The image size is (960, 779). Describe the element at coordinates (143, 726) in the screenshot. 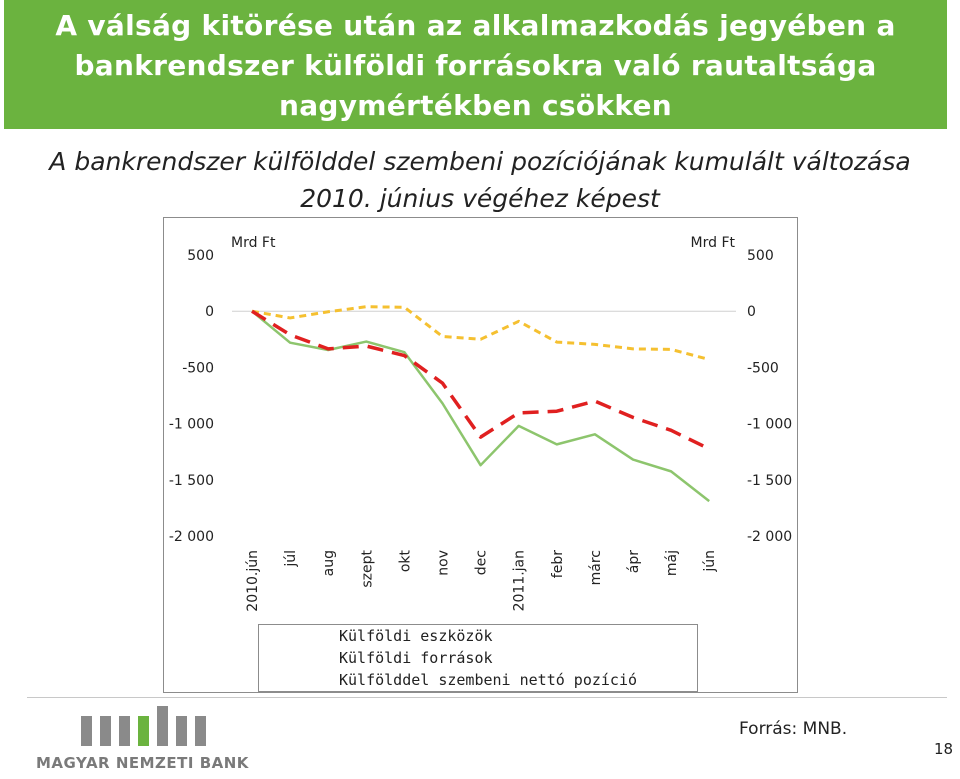

I see `logo-bars-icon` at that location.